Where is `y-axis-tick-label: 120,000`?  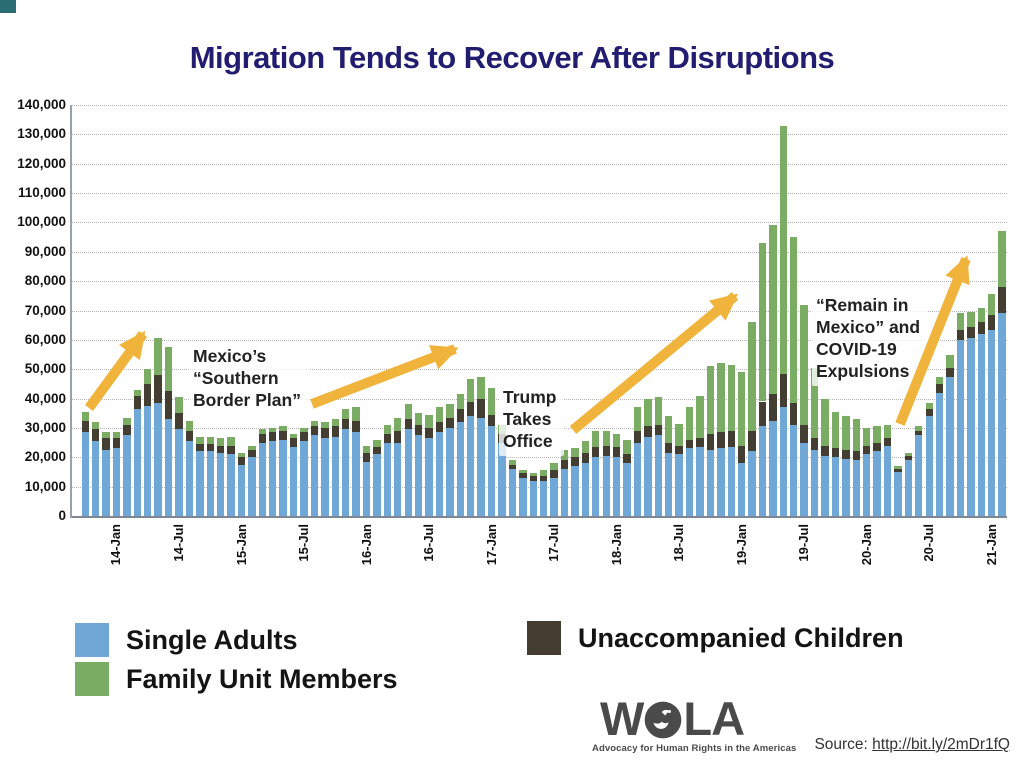
y-axis-tick-label: 120,000 is located at coordinates (41, 163).